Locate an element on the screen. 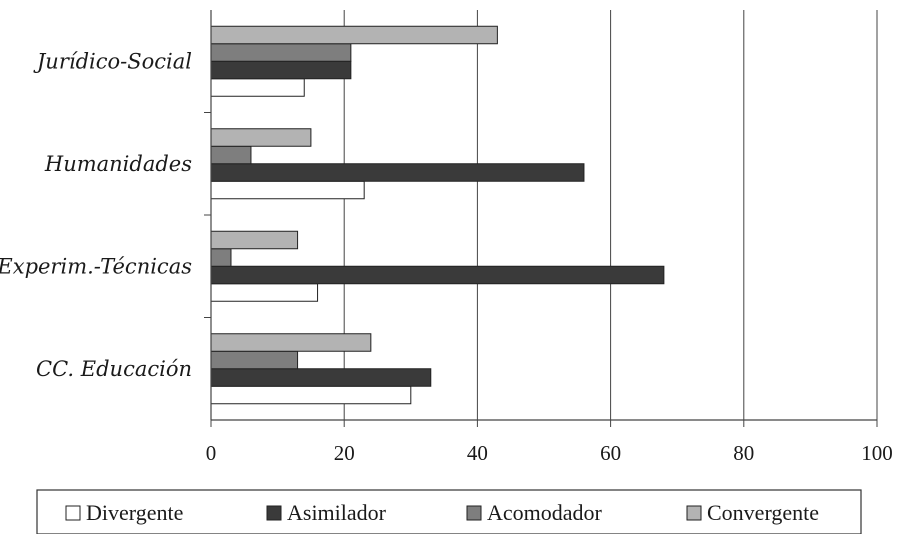  legend-label: Divergente is located at coordinates (134, 512).